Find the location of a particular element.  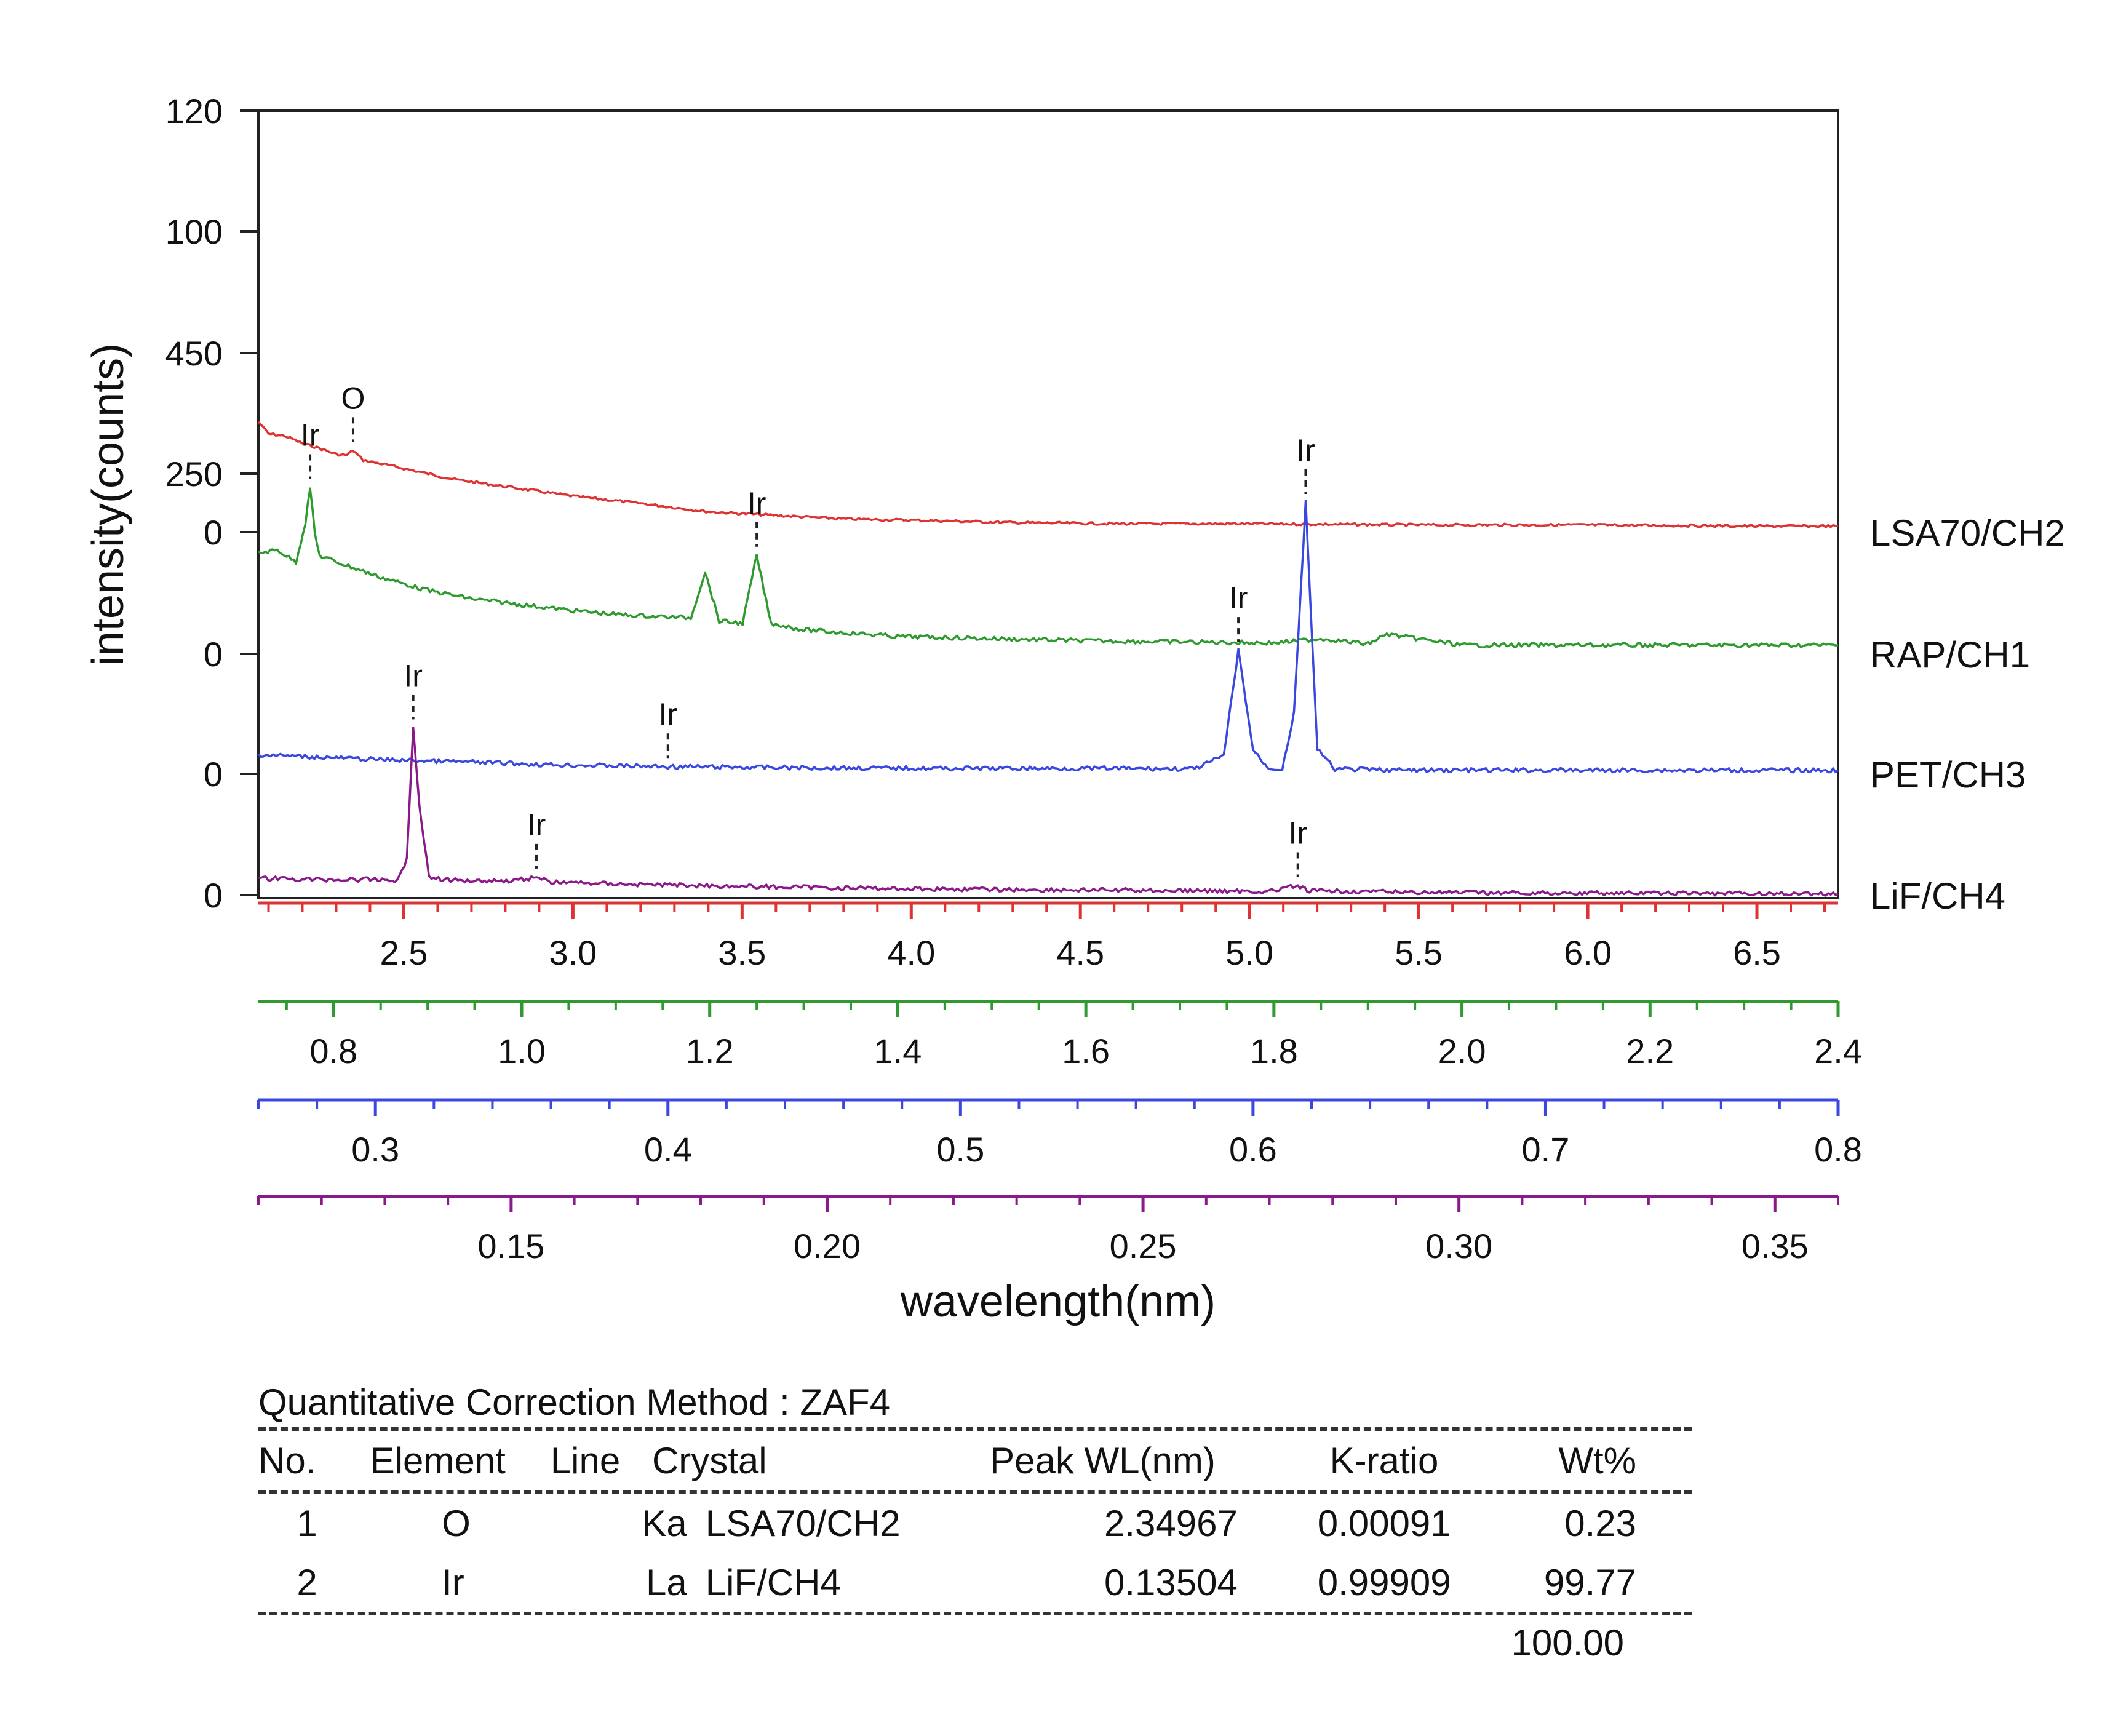

header-line: Line is located at coordinates (585, 1460).